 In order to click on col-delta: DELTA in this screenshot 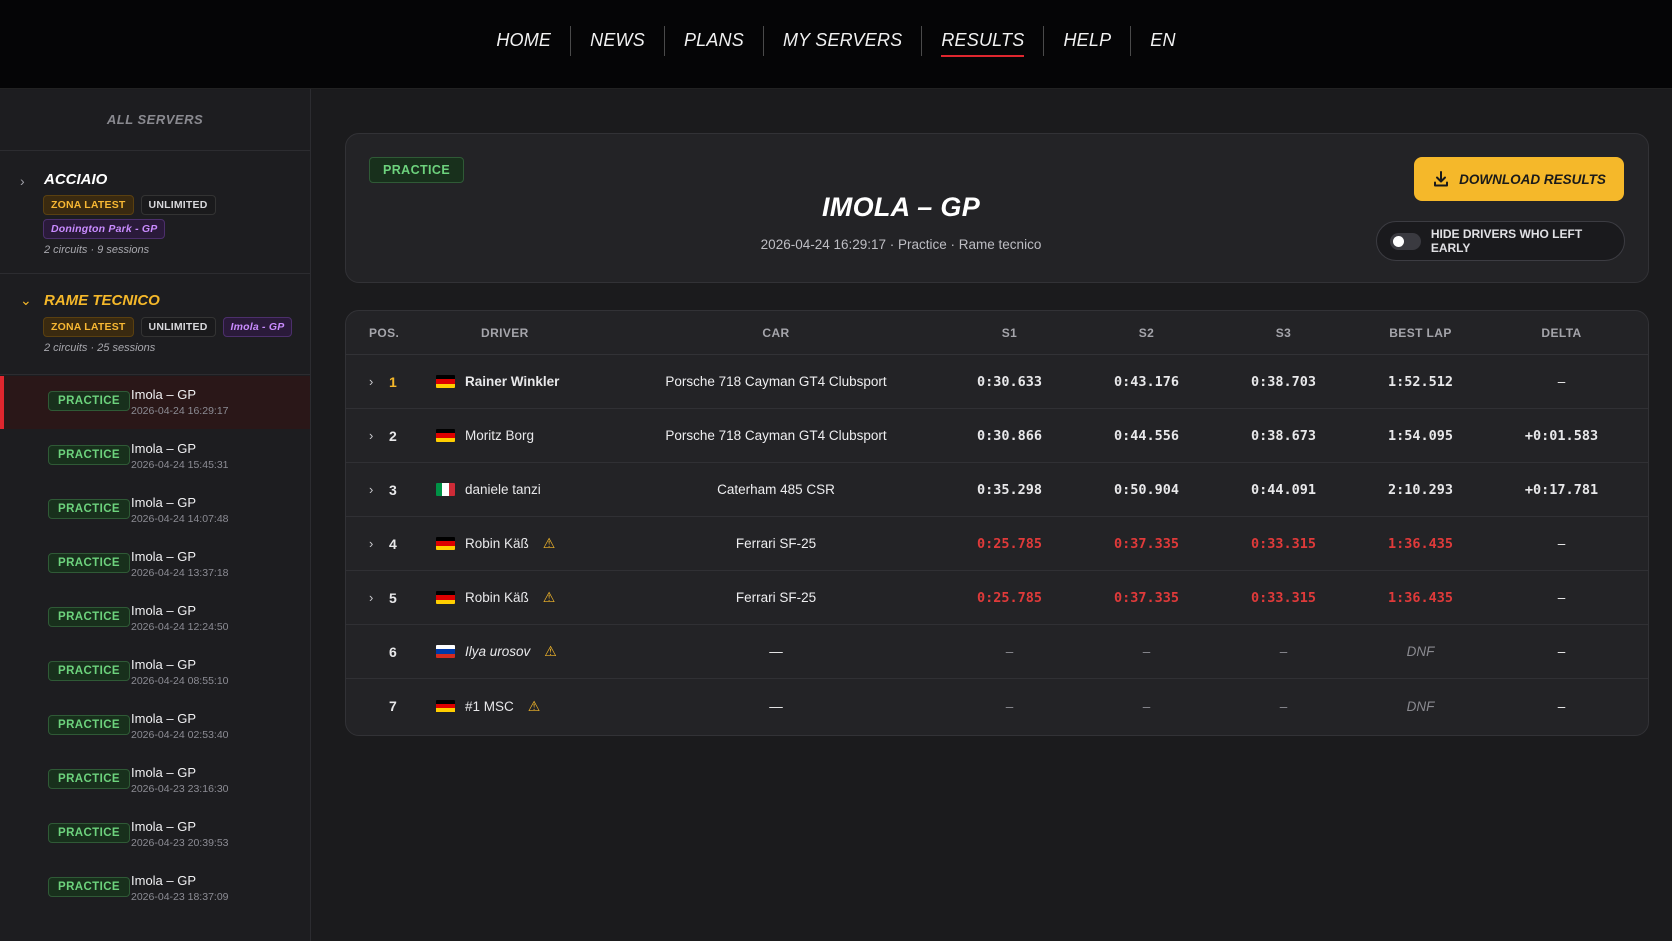, I will do `click(1561, 332)`.